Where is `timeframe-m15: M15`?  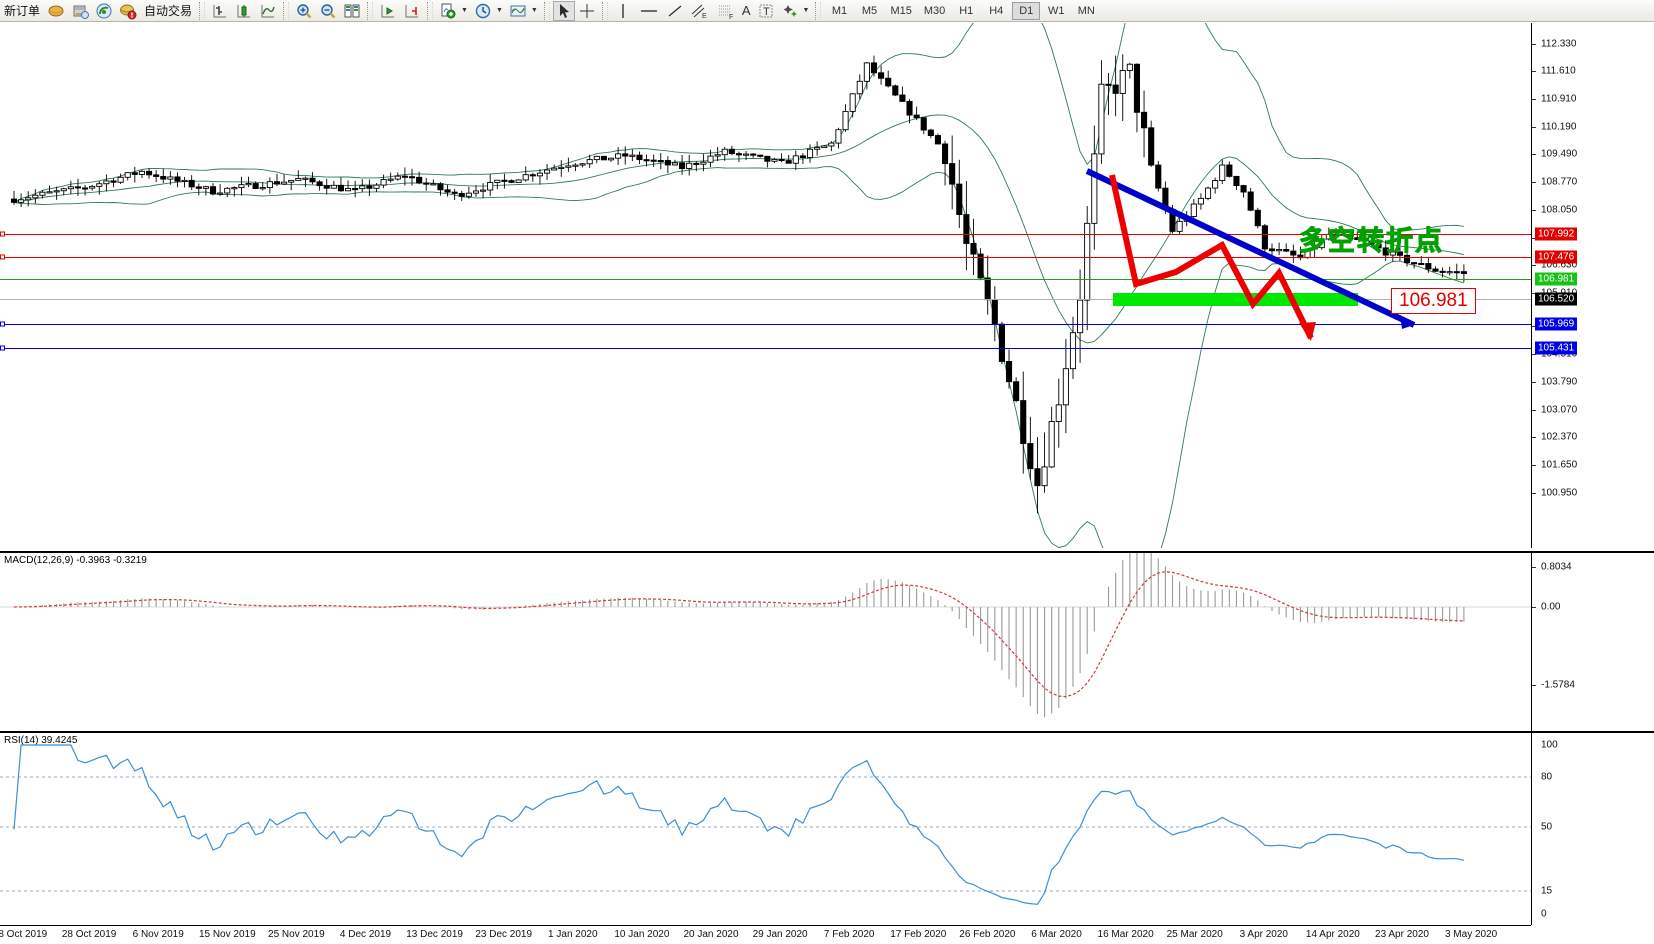 timeframe-m15: M15 is located at coordinates (901, 10).